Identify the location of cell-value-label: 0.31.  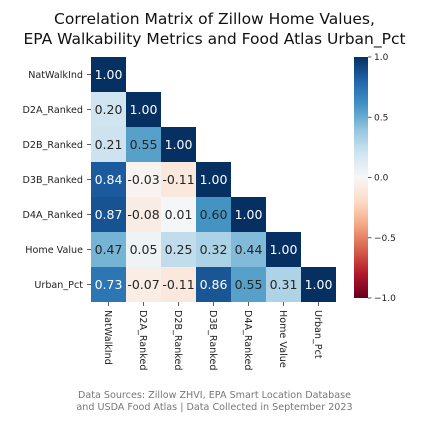
(284, 284).